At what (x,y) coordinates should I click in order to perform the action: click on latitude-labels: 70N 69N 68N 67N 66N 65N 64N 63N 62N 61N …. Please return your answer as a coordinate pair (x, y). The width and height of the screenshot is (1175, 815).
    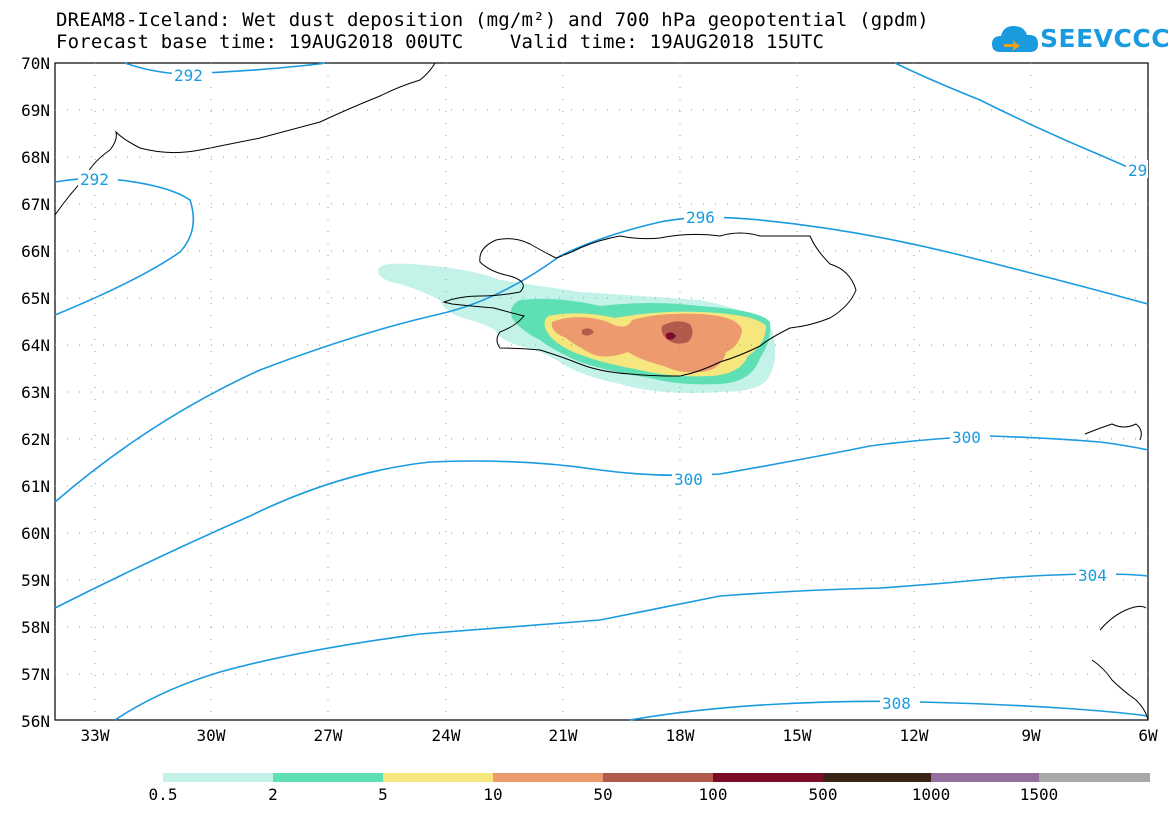
    Looking at the image, I should click on (35, 392).